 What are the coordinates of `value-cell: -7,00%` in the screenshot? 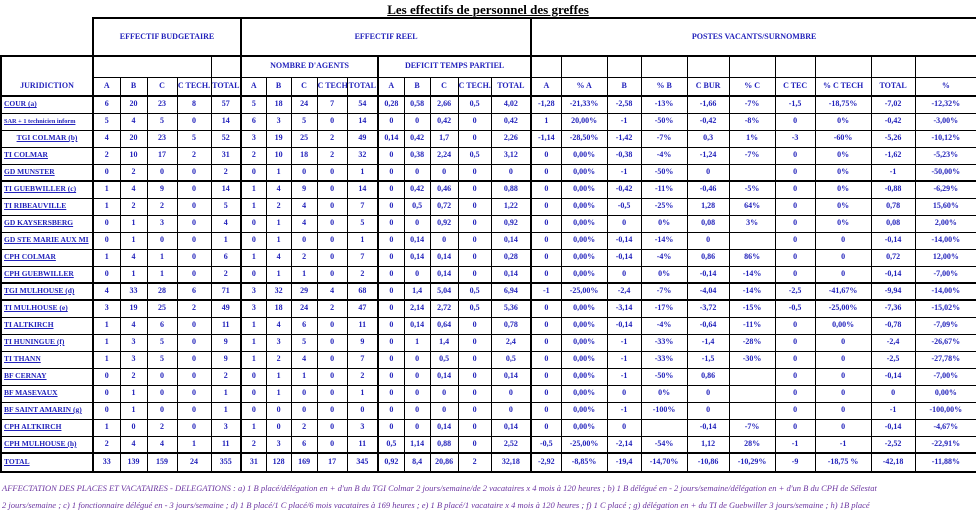 It's located at (945, 376).